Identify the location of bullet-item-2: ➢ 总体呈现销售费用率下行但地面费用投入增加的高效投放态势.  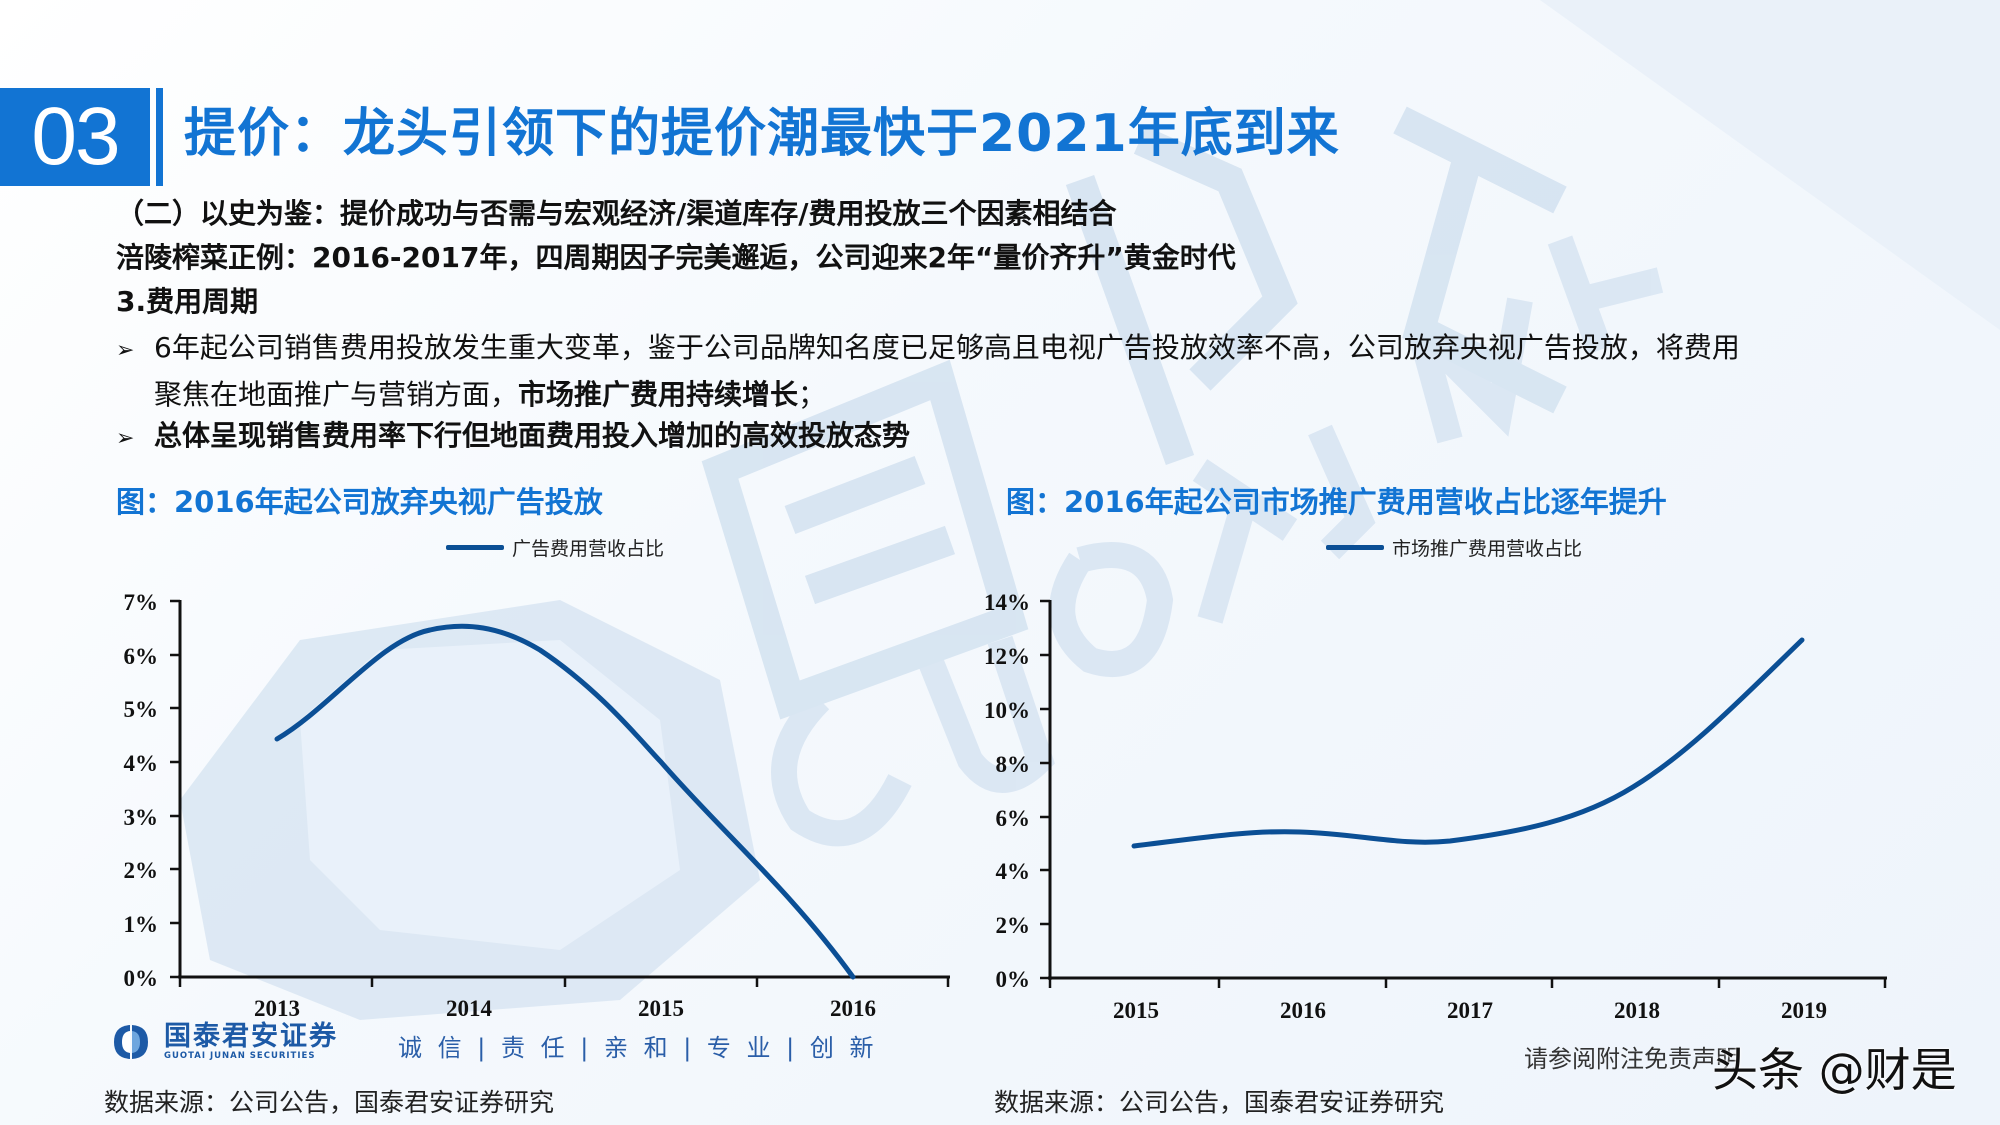
(1016, 437).